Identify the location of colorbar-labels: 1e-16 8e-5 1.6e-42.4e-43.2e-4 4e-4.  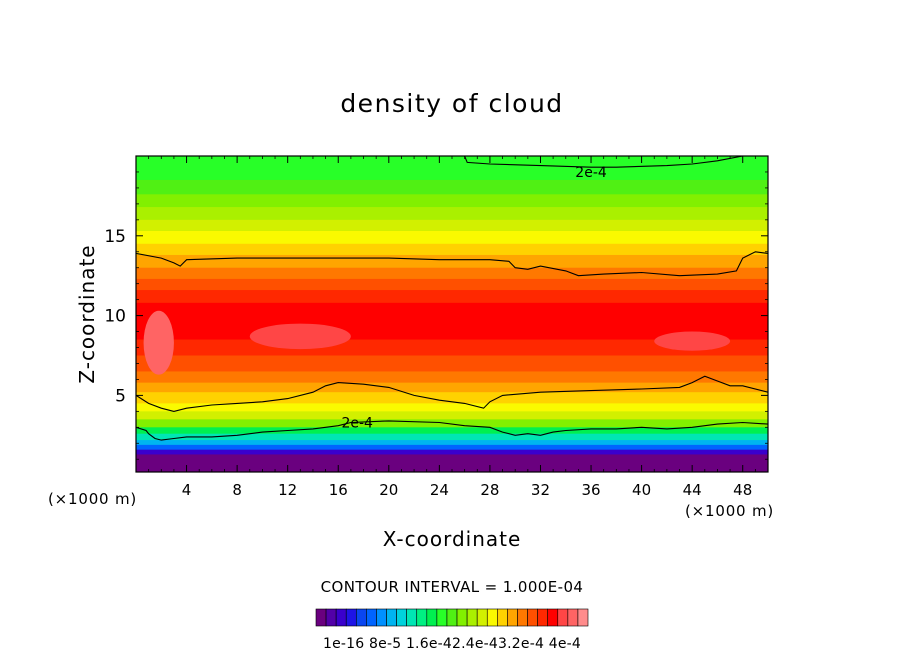
(452, 644).